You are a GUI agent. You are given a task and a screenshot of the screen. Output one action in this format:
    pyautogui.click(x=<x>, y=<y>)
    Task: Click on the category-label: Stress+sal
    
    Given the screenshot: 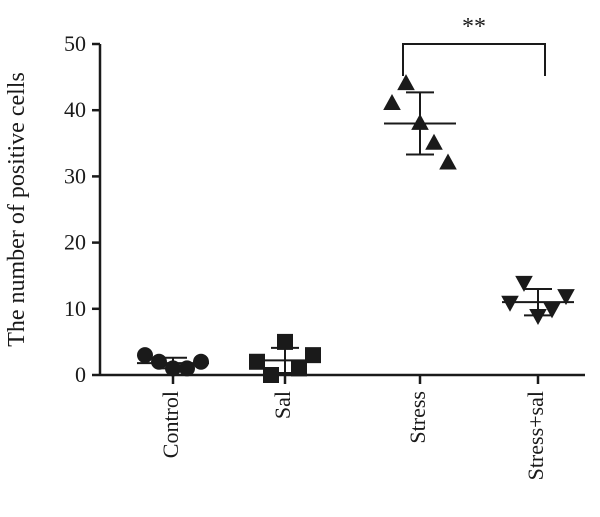 What is the action you would take?
    pyautogui.click(x=535, y=435)
    